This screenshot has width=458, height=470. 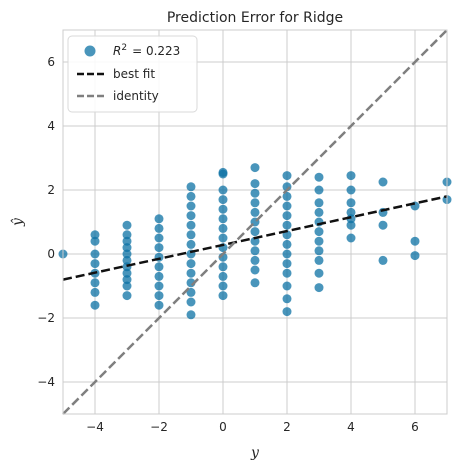 I want to click on y-tick-label: −4, so click(x=46, y=382).